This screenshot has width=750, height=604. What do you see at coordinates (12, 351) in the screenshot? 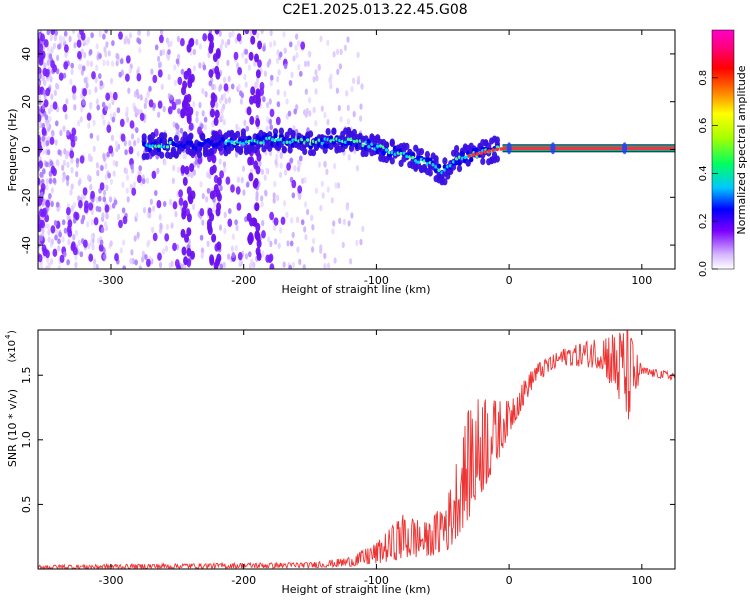
I see `snr-scale-label: (x10` at bounding box center [12, 351].